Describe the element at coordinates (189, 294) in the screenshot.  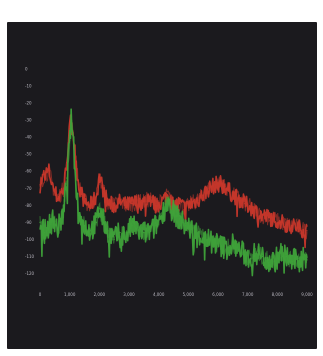
I see `x-tick-label: 5,000` at that location.